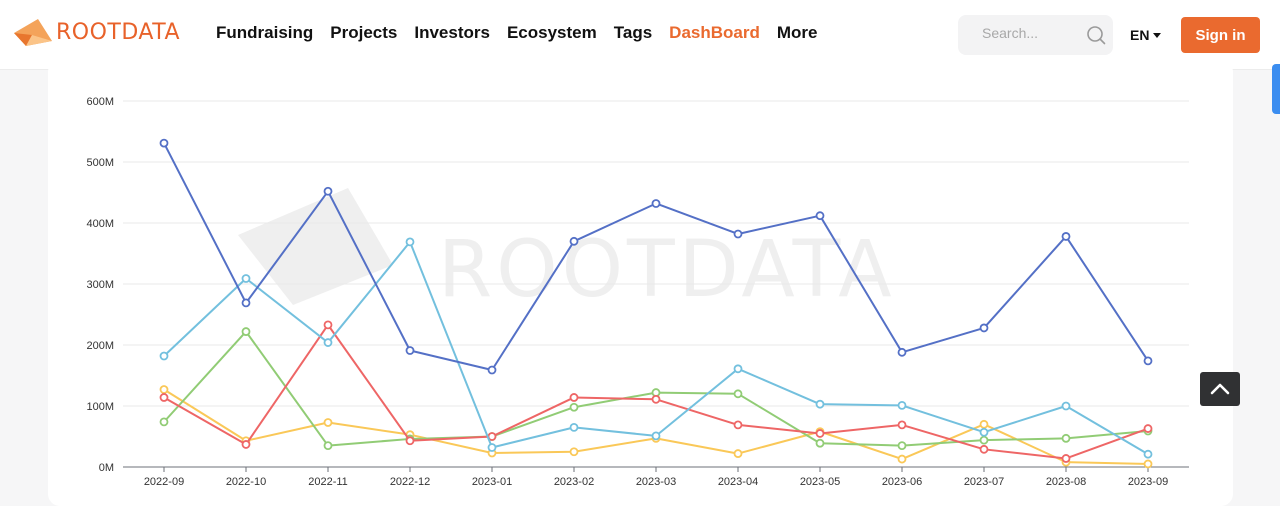 This screenshot has height=506, width=1280. What do you see at coordinates (100, 407) in the screenshot?
I see `y-tick-label: 100M` at bounding box center [100, 407].